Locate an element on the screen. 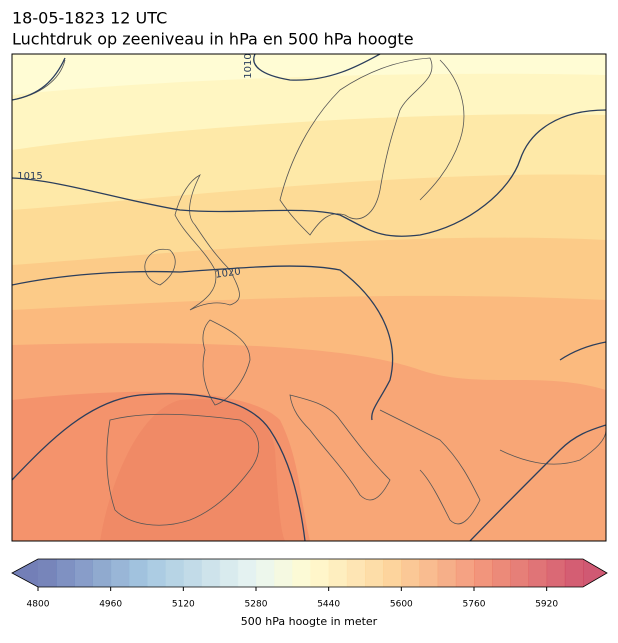 This screenshot has height=643, width=618. isobar-label: 1015 is located at coordinates (29, 176).